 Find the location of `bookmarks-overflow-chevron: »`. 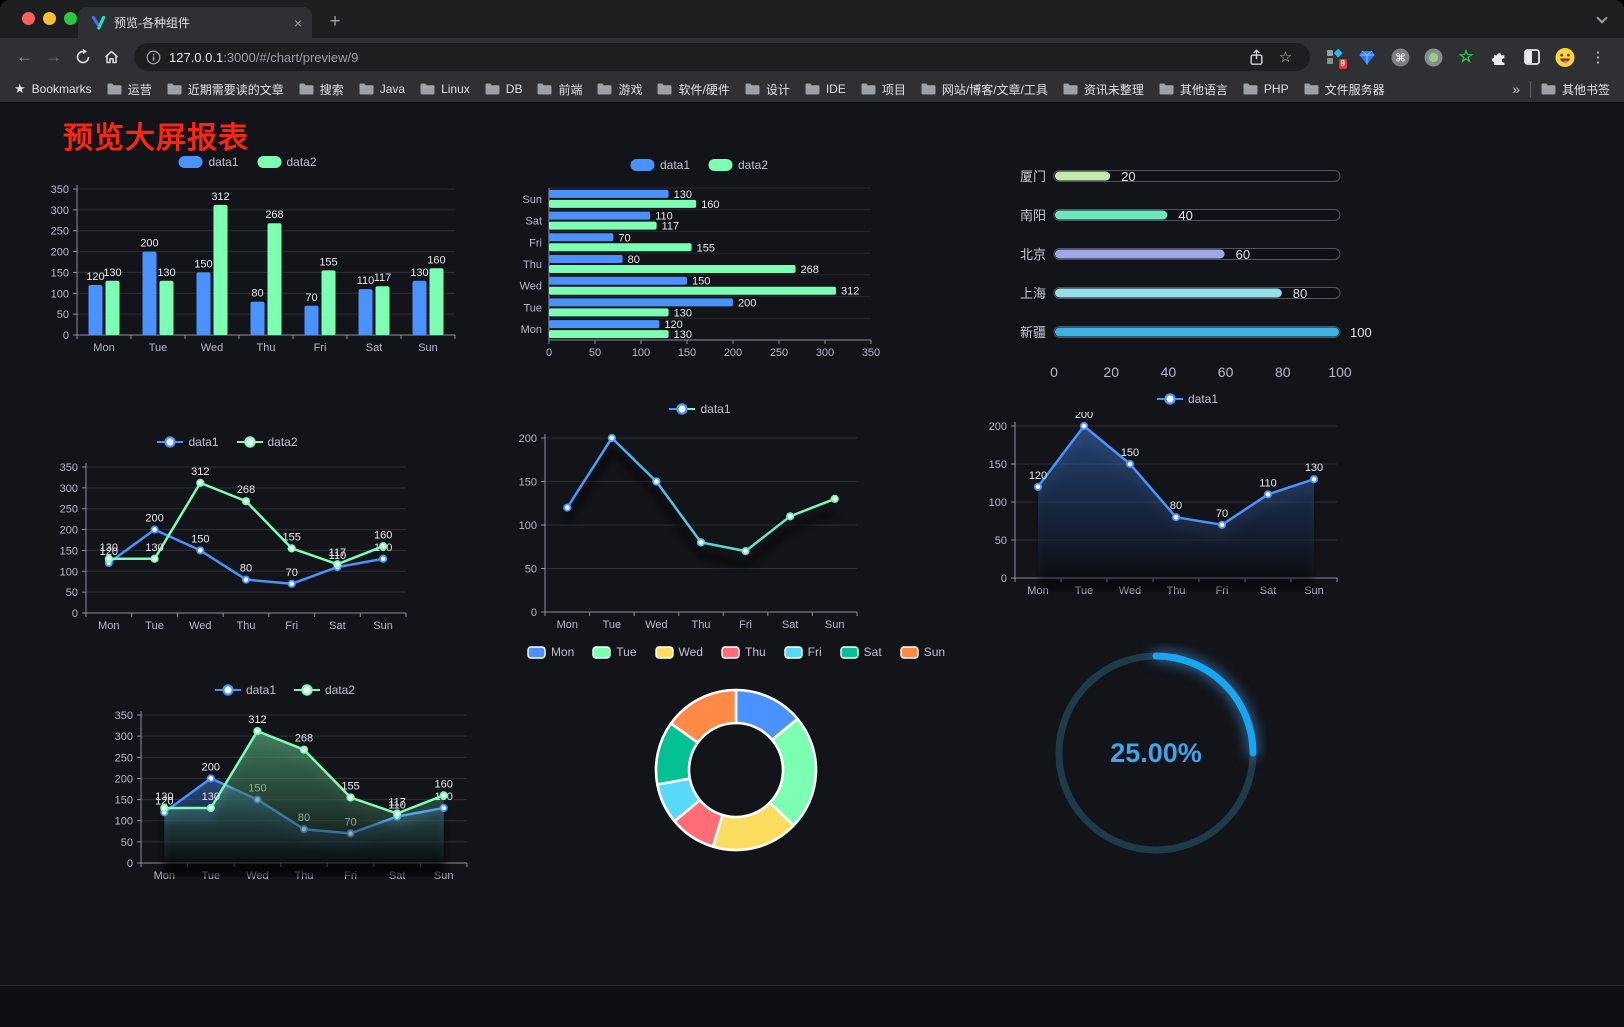

bookmarks-overflow-chevron: » is located at coordinates (1516, 89).